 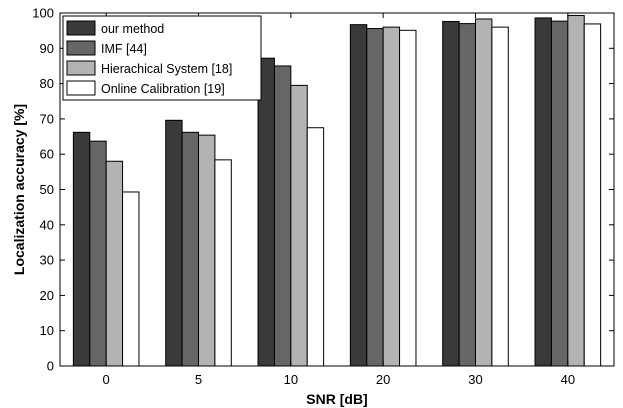 I want to click on x-tick-label: 20, so click(x=383, y=379).